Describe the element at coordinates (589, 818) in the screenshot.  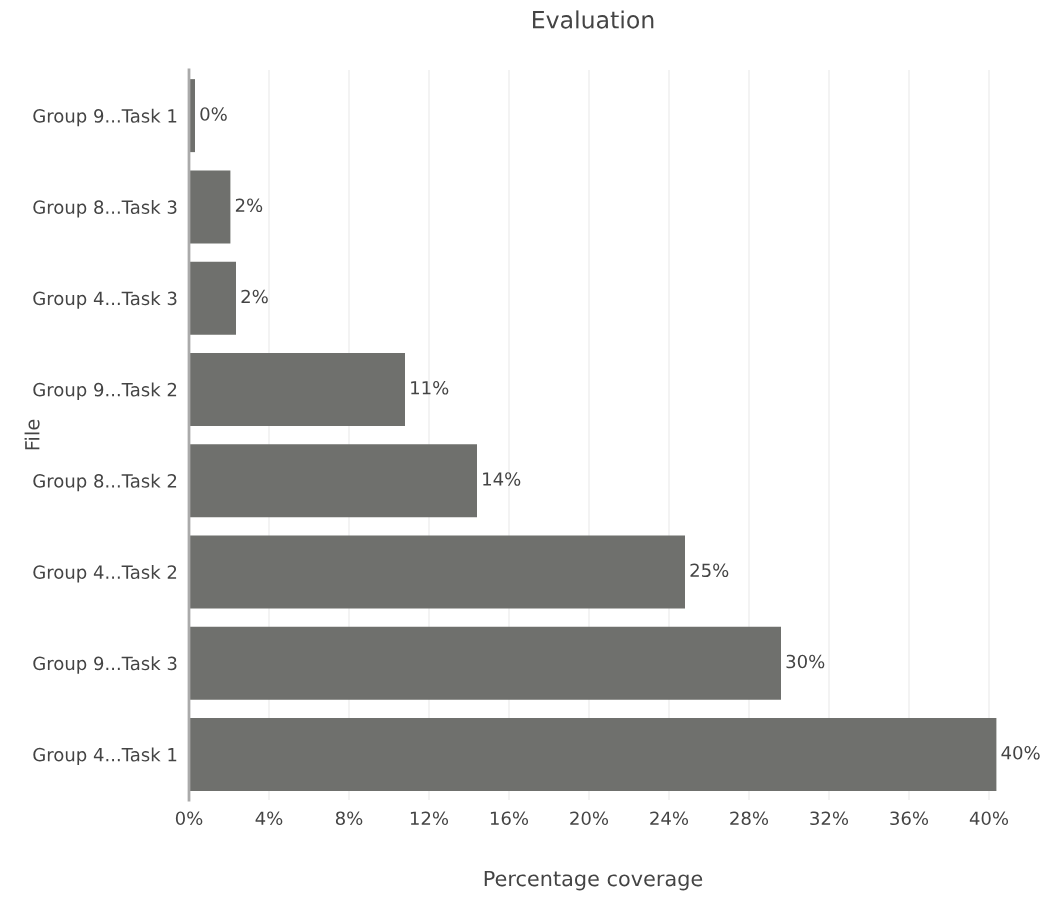
I see `x-tick-label: 20%` at that location.